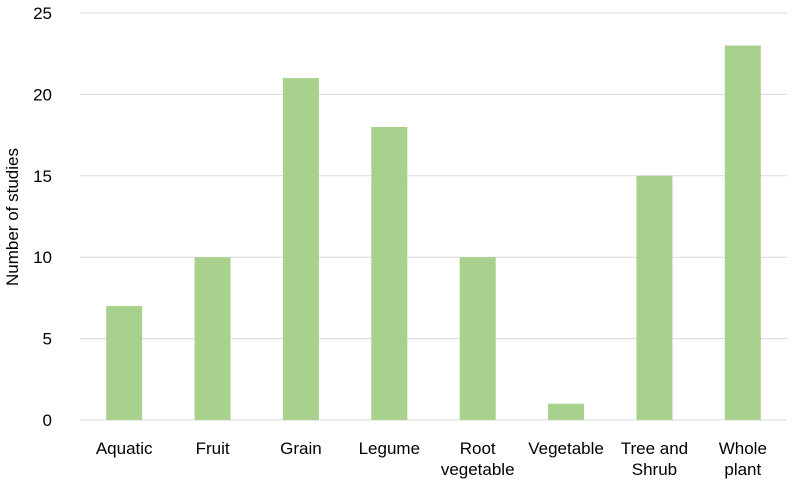 The height and width of the screenshot is (492, 797). What do you see at coordinates (47, 339) in the screenshot?
I see `y-tick-label: 5` at bounding box center [47, 339].